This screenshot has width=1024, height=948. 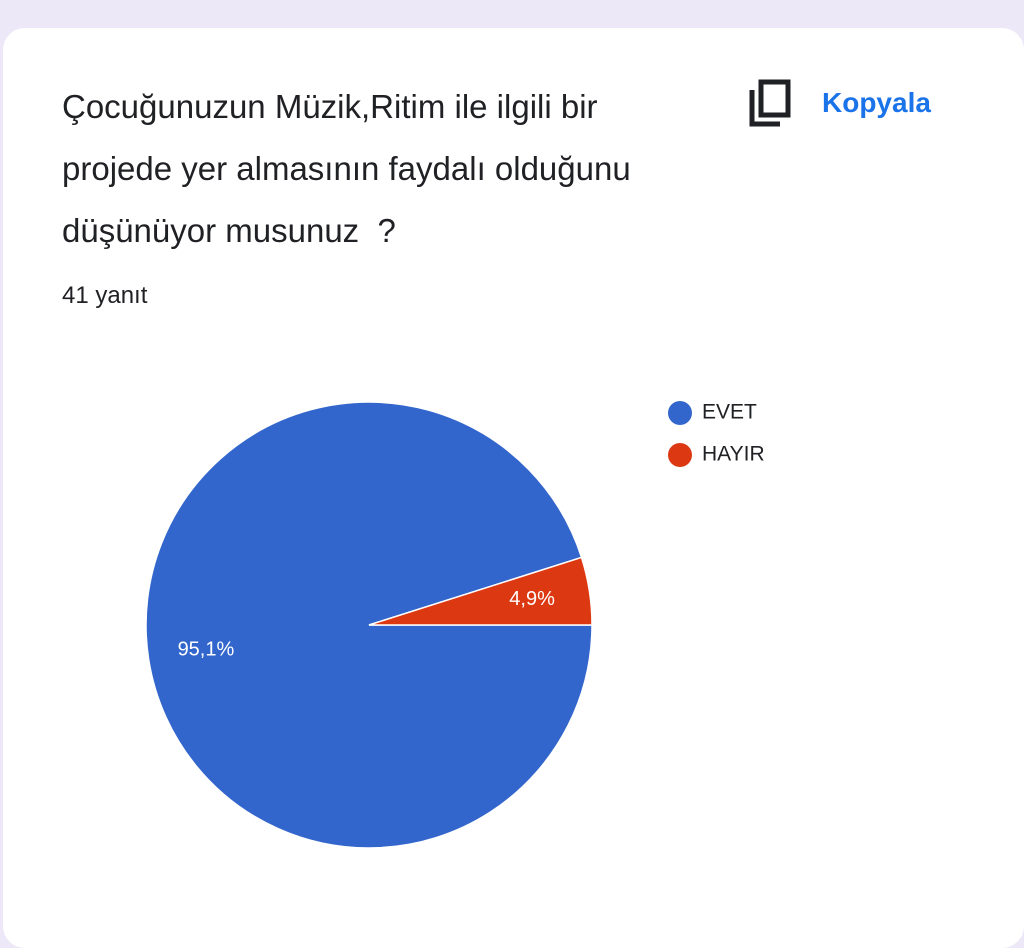 What do you see at coordinates (532, 599) in the screenshot?
I see `slice-label: 4,9%` at bounding box center [532, 599].